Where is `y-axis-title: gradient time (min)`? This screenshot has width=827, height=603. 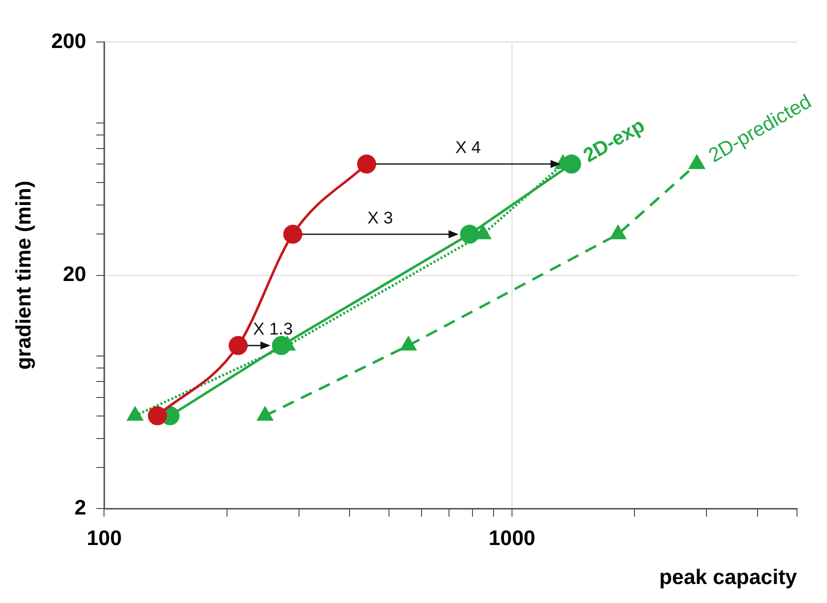 y-axis-title: gradient time (min) is located at coordinates (24, 275).